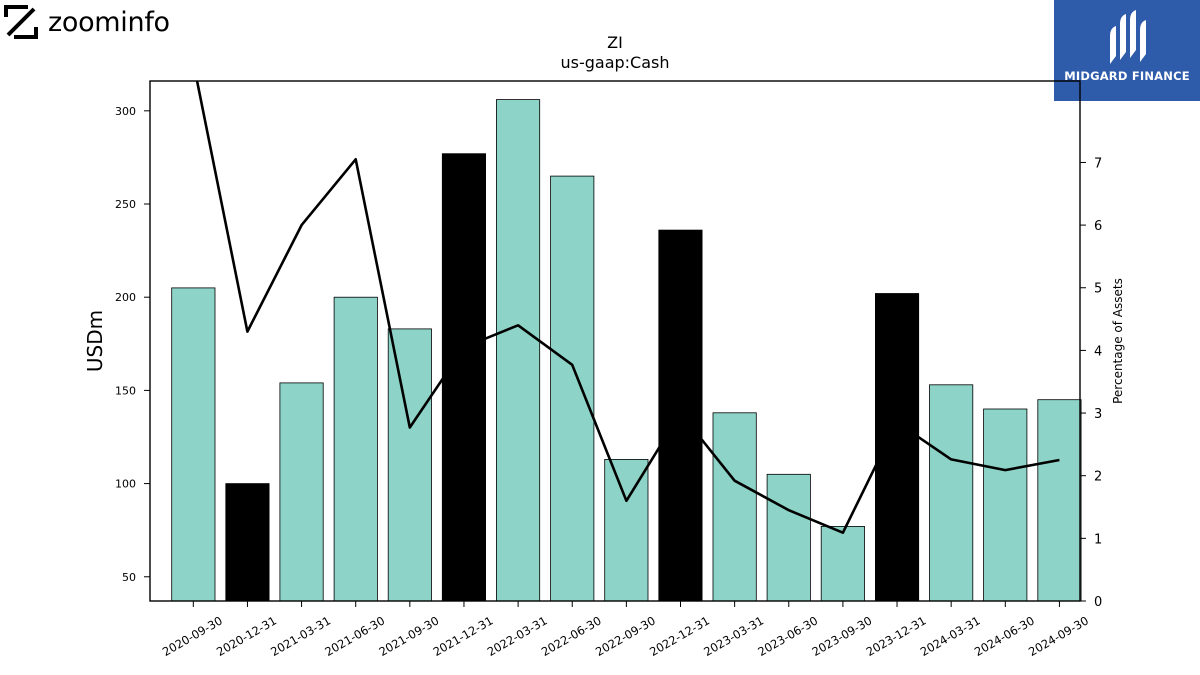 The image size is (1200, 675). What do you see at coordinates (517, 636) in the screenshot?
I see `x-tick-label: 2022-03-31` at bounding box center [517, 636].